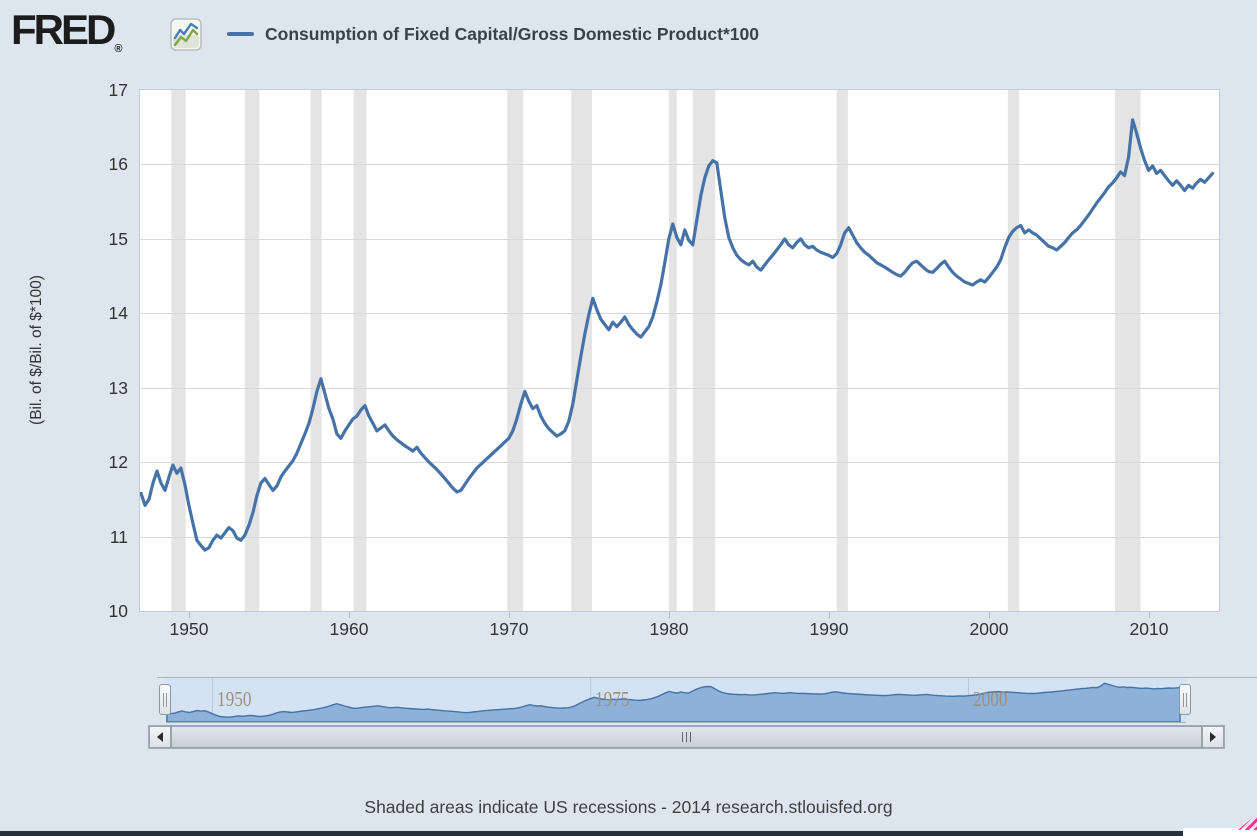 This screenshot has height=836, width=1257. What do you see at coordinates (118, 49) in the screenshot?
I see `registered-mark: ®` at bounding box center [118, 49].